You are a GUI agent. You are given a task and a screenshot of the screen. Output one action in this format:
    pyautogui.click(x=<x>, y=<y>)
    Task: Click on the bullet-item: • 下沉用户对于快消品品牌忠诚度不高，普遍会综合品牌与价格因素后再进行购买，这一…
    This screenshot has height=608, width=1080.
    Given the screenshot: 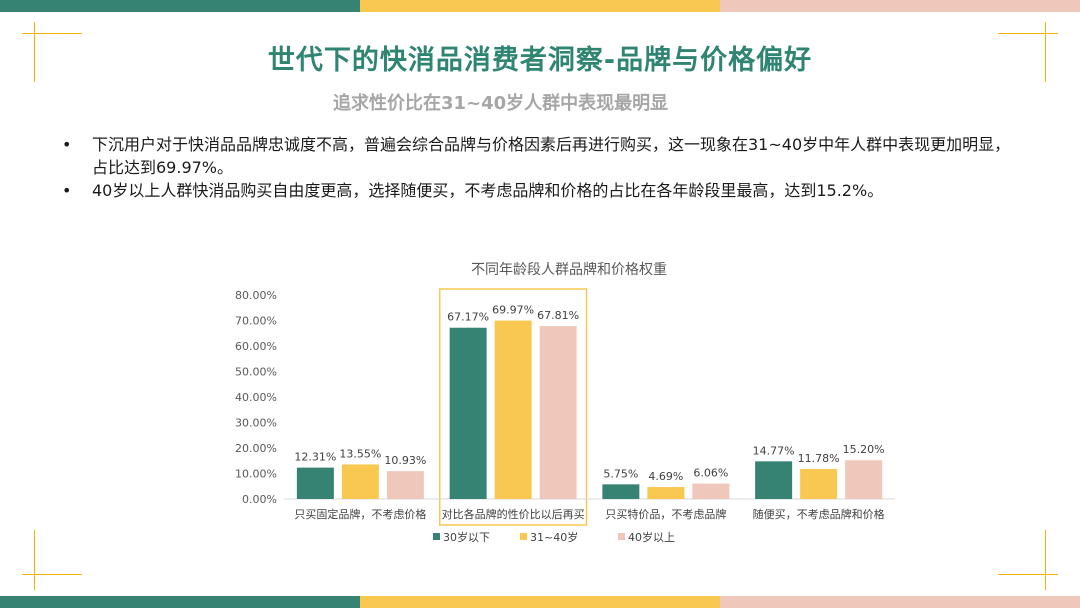 What is the action you would take?
    pyautogui.click(x=542, y=156)
    